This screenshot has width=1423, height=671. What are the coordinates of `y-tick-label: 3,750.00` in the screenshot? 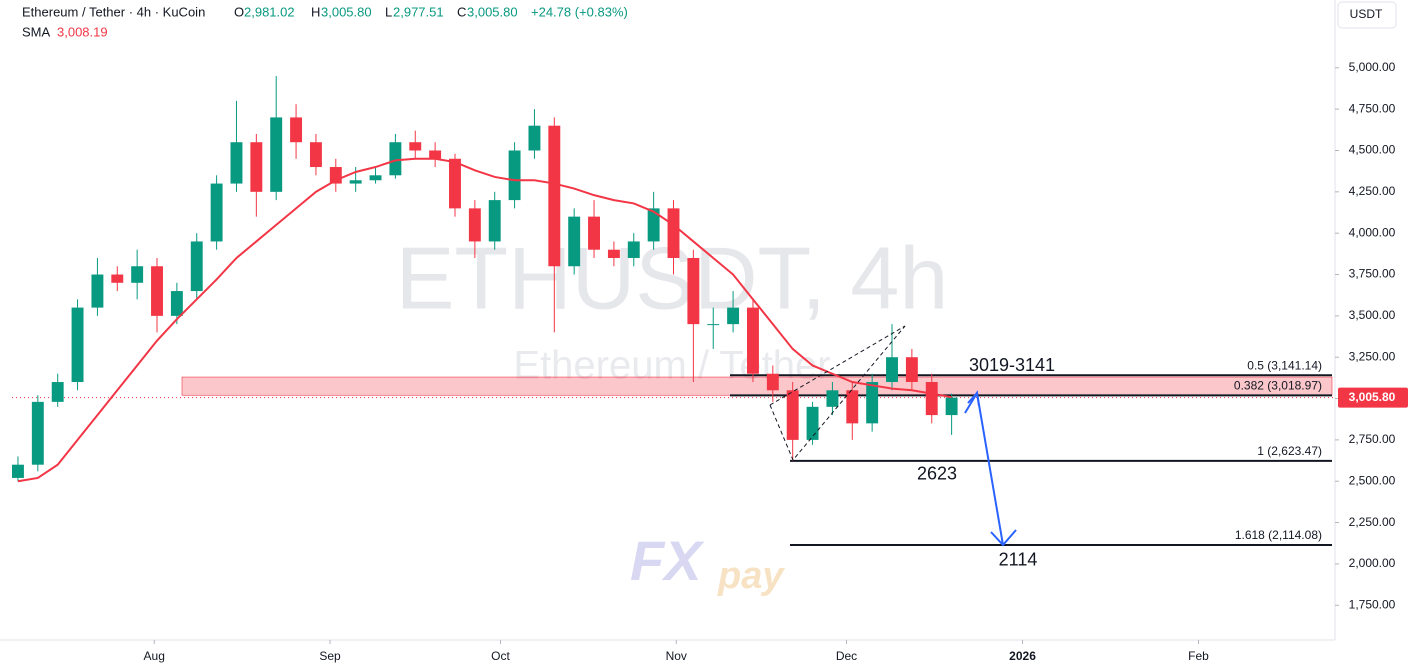 It's located at (1372, 274).